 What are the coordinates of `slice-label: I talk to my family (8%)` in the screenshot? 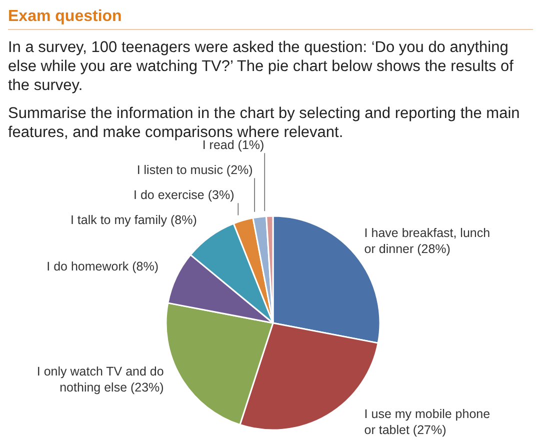 It's located at (133, 220).